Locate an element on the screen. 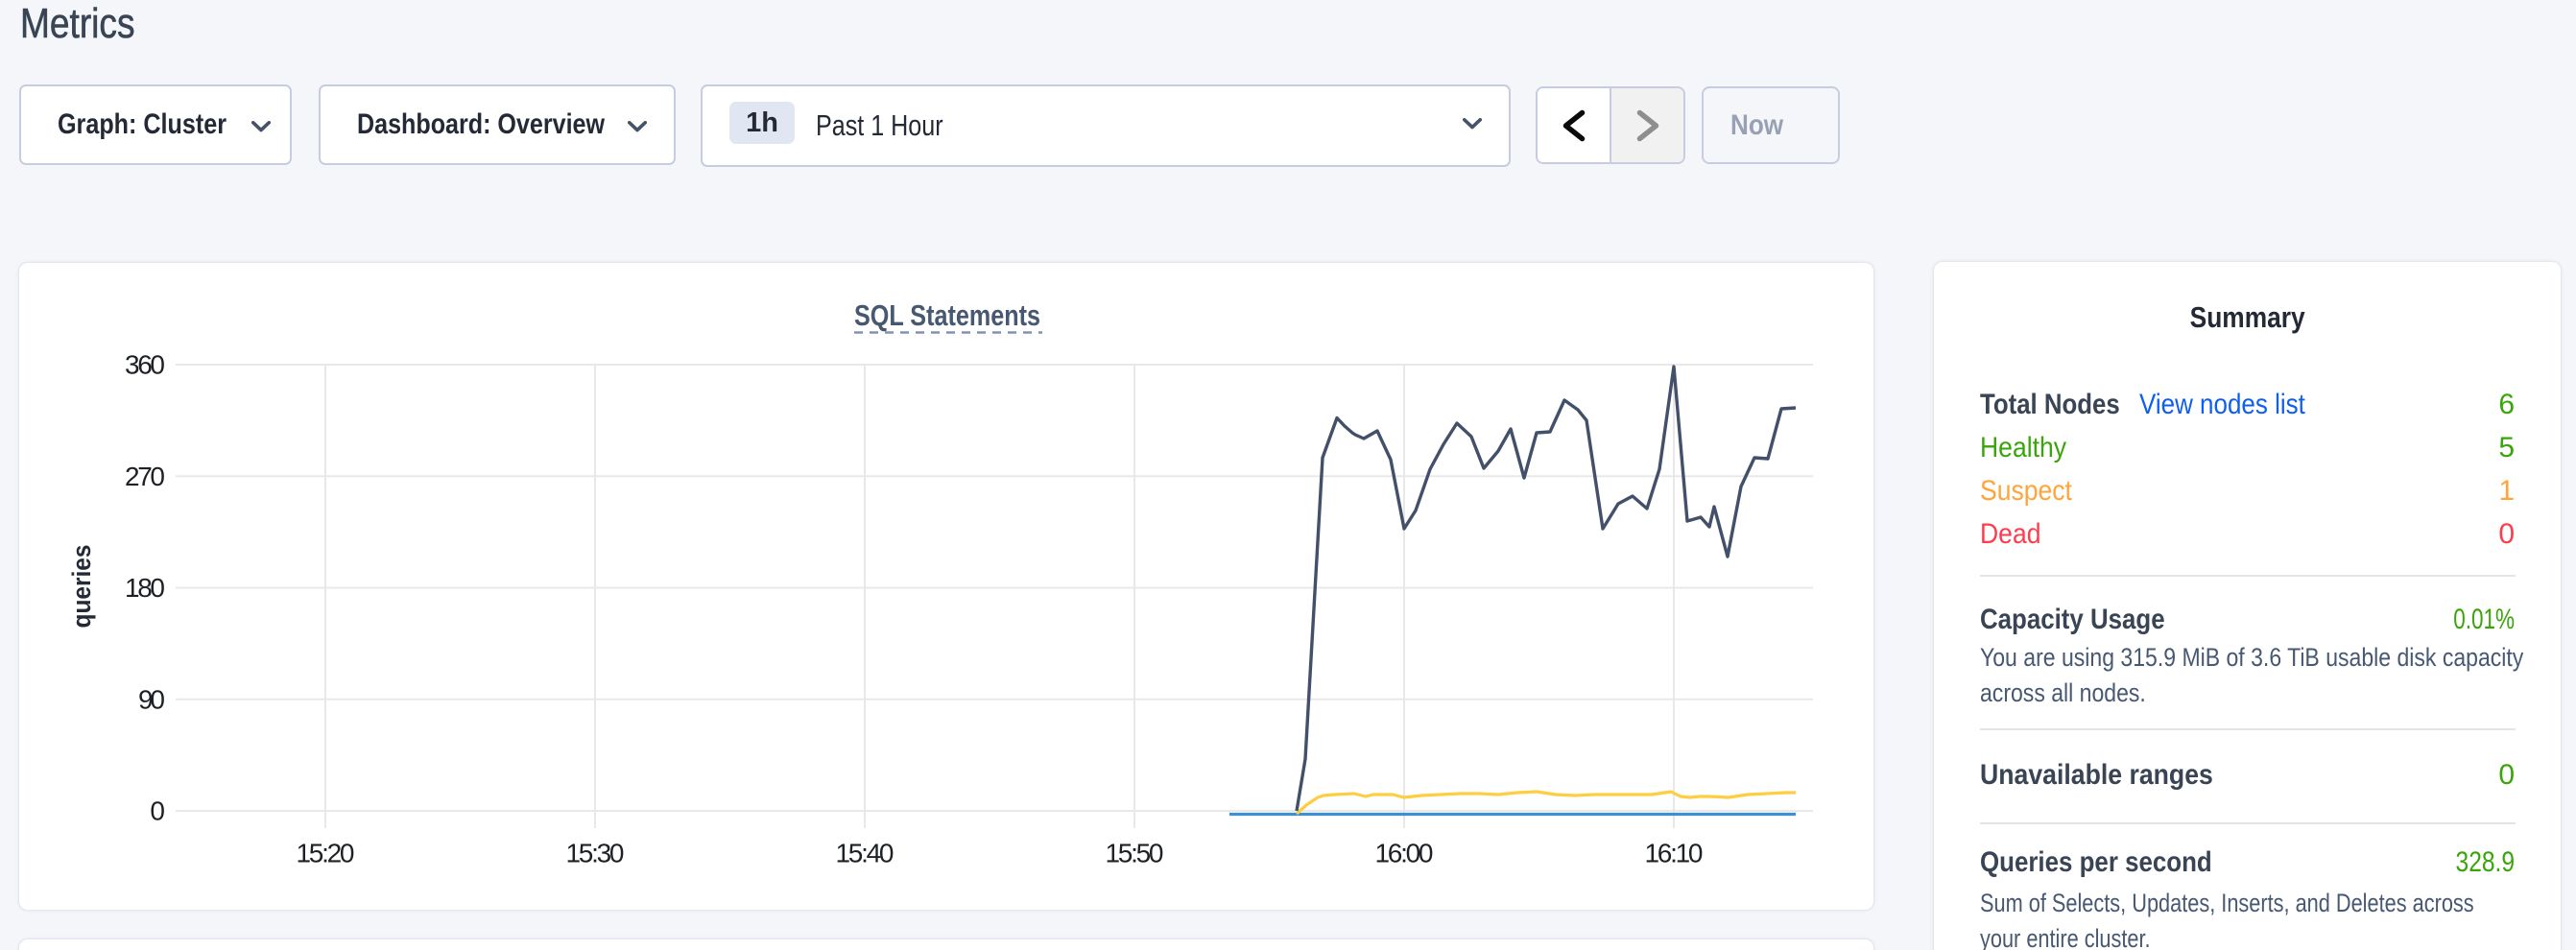 This screenshot has height=950, width=2576. svg-text: 15:30 is located at coordinates (595, 853).